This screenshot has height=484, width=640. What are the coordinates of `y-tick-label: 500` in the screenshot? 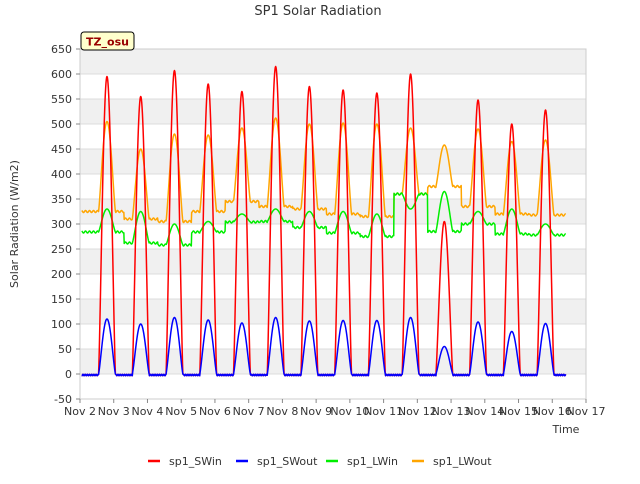 It's located at (61, 124).